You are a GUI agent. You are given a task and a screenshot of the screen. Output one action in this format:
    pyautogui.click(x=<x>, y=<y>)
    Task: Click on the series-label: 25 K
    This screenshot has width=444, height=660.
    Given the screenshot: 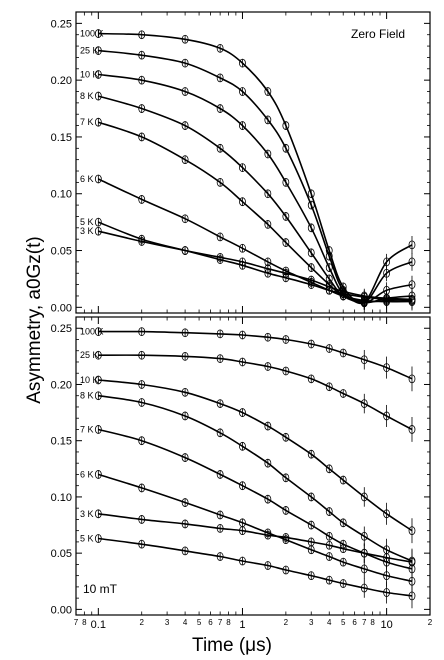 What is the action you would take?
    pyautogui.click(x=89, y=51)
    